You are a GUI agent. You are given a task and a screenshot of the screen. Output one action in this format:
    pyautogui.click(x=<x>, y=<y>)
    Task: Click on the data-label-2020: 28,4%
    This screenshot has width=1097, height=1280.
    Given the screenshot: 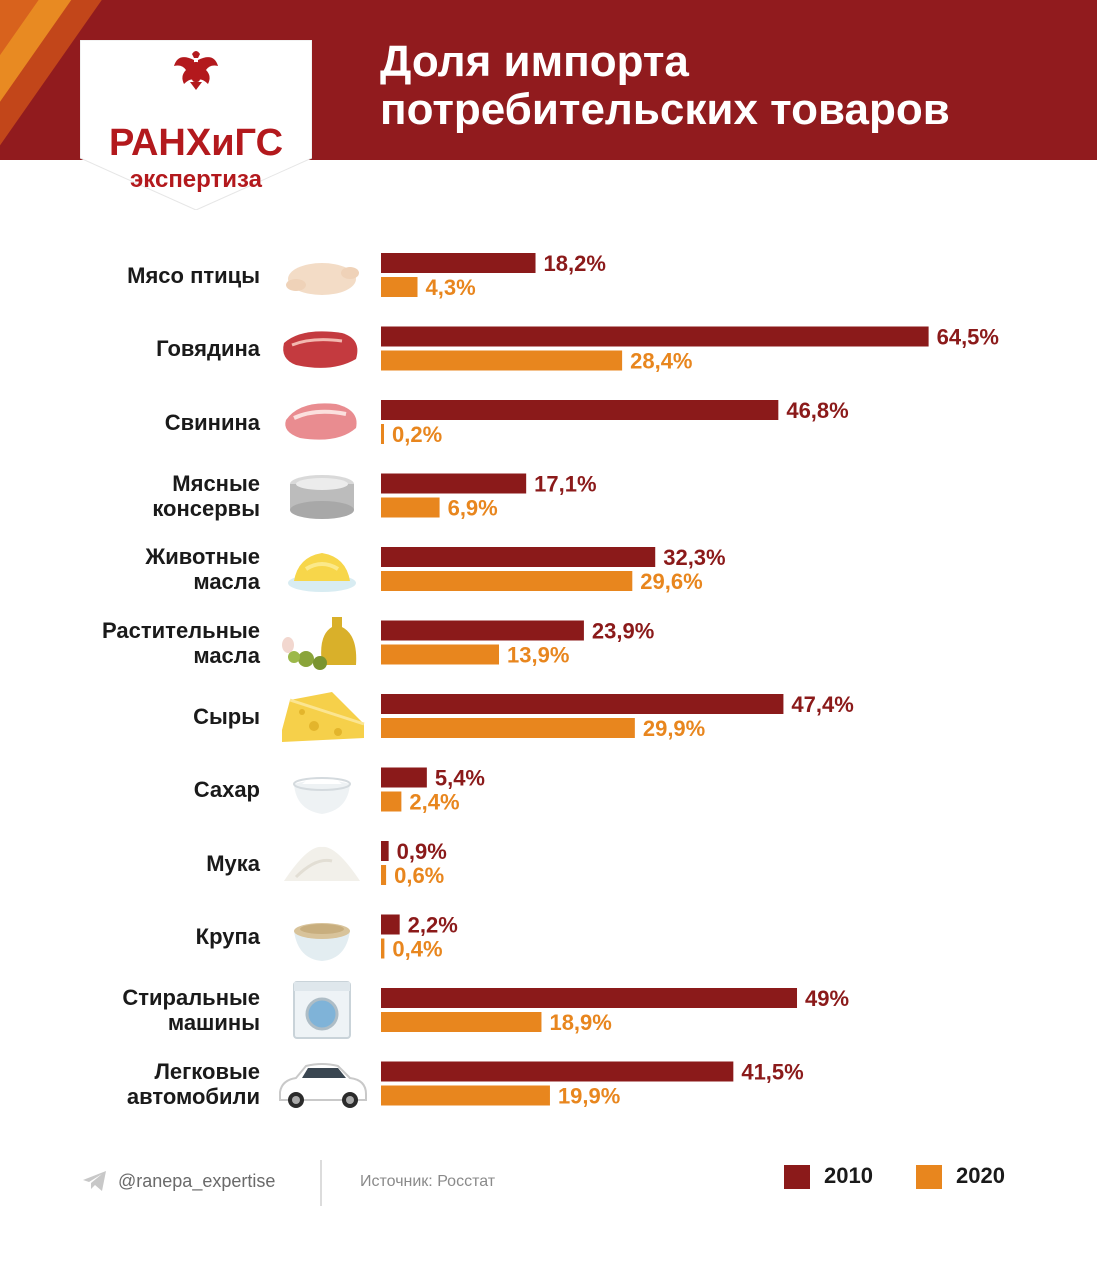 What is the action you would take?
    pyautogui.click(x=661, y=361)
    